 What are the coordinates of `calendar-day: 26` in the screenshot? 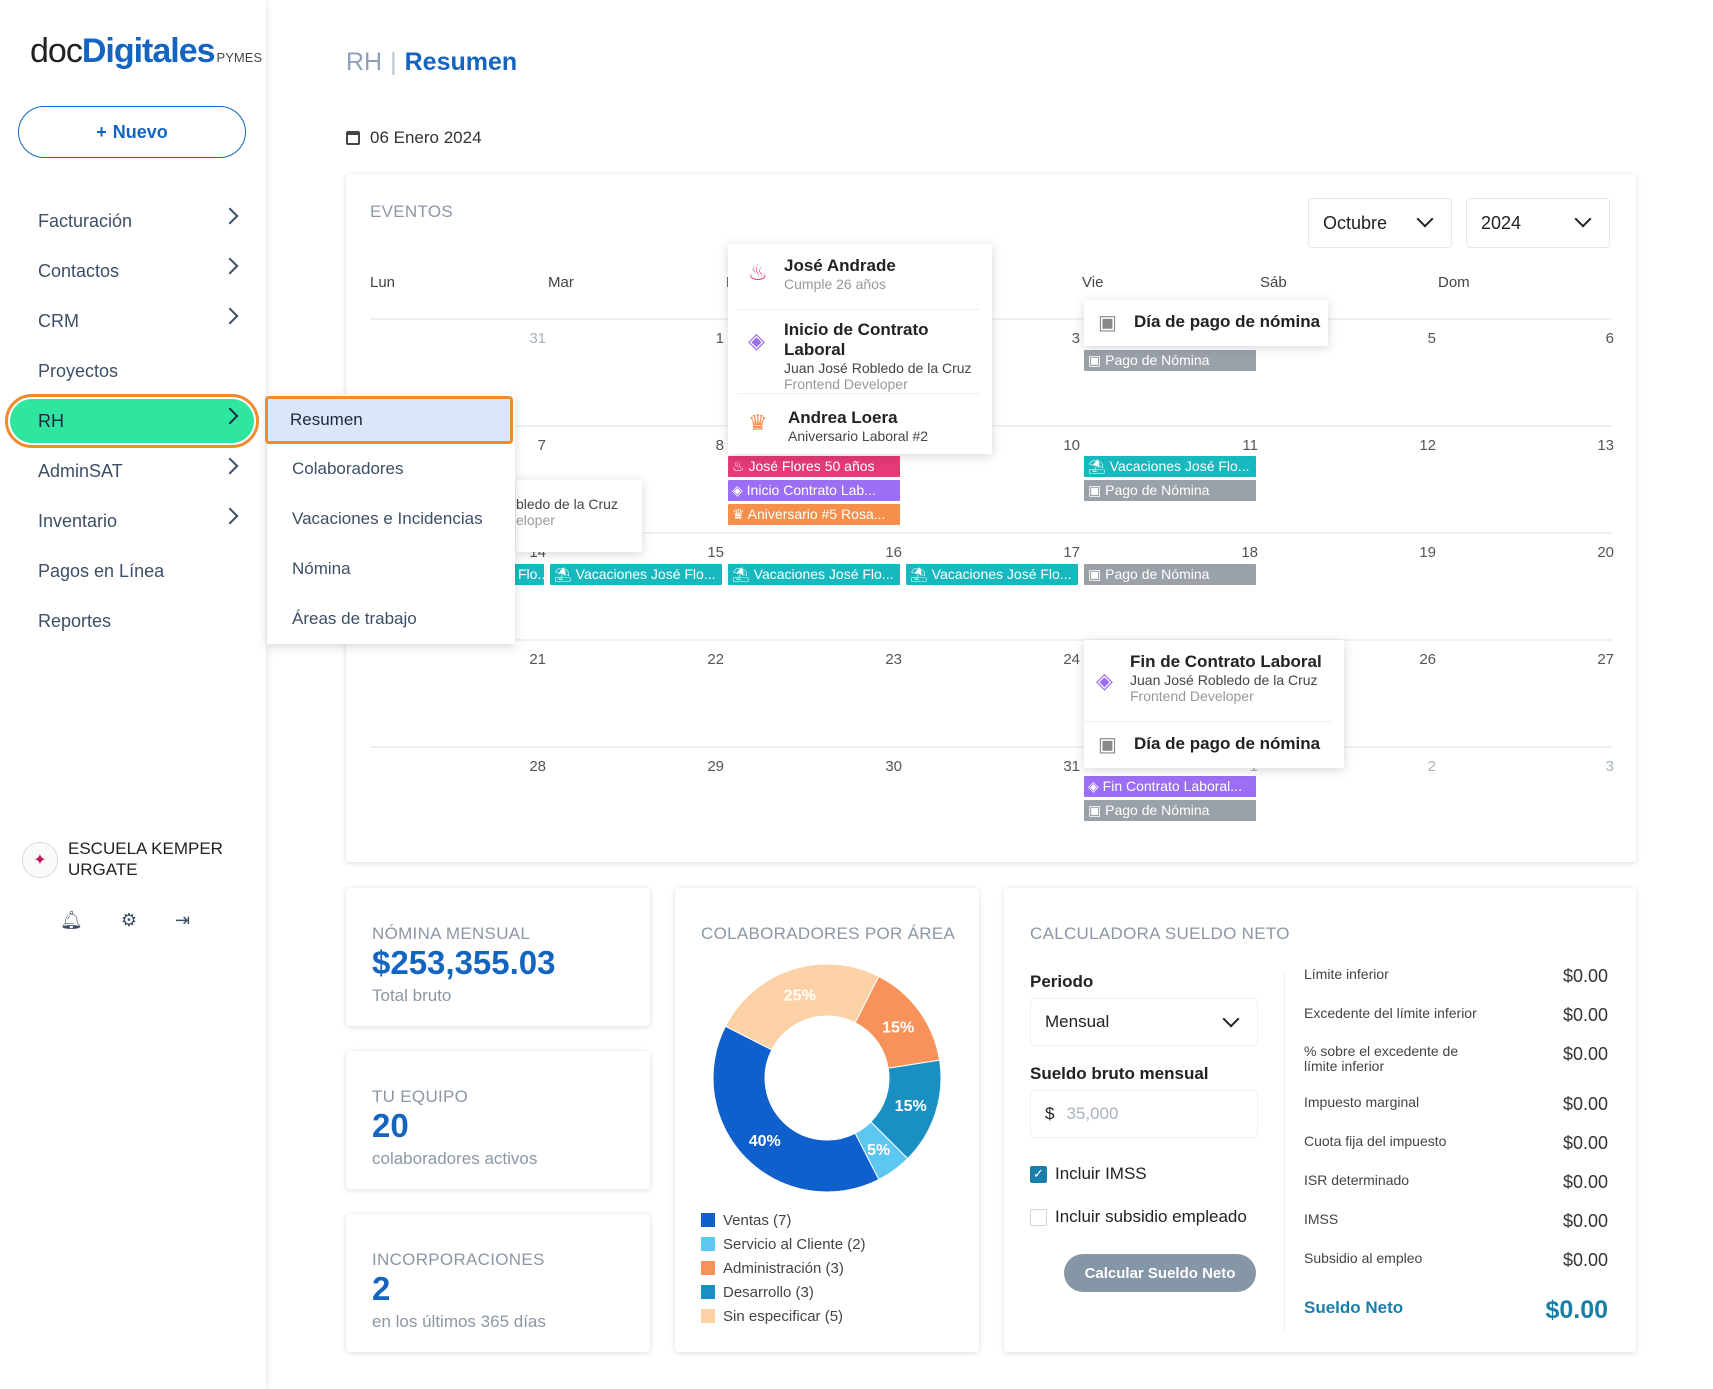 It's located at (1427, 659).